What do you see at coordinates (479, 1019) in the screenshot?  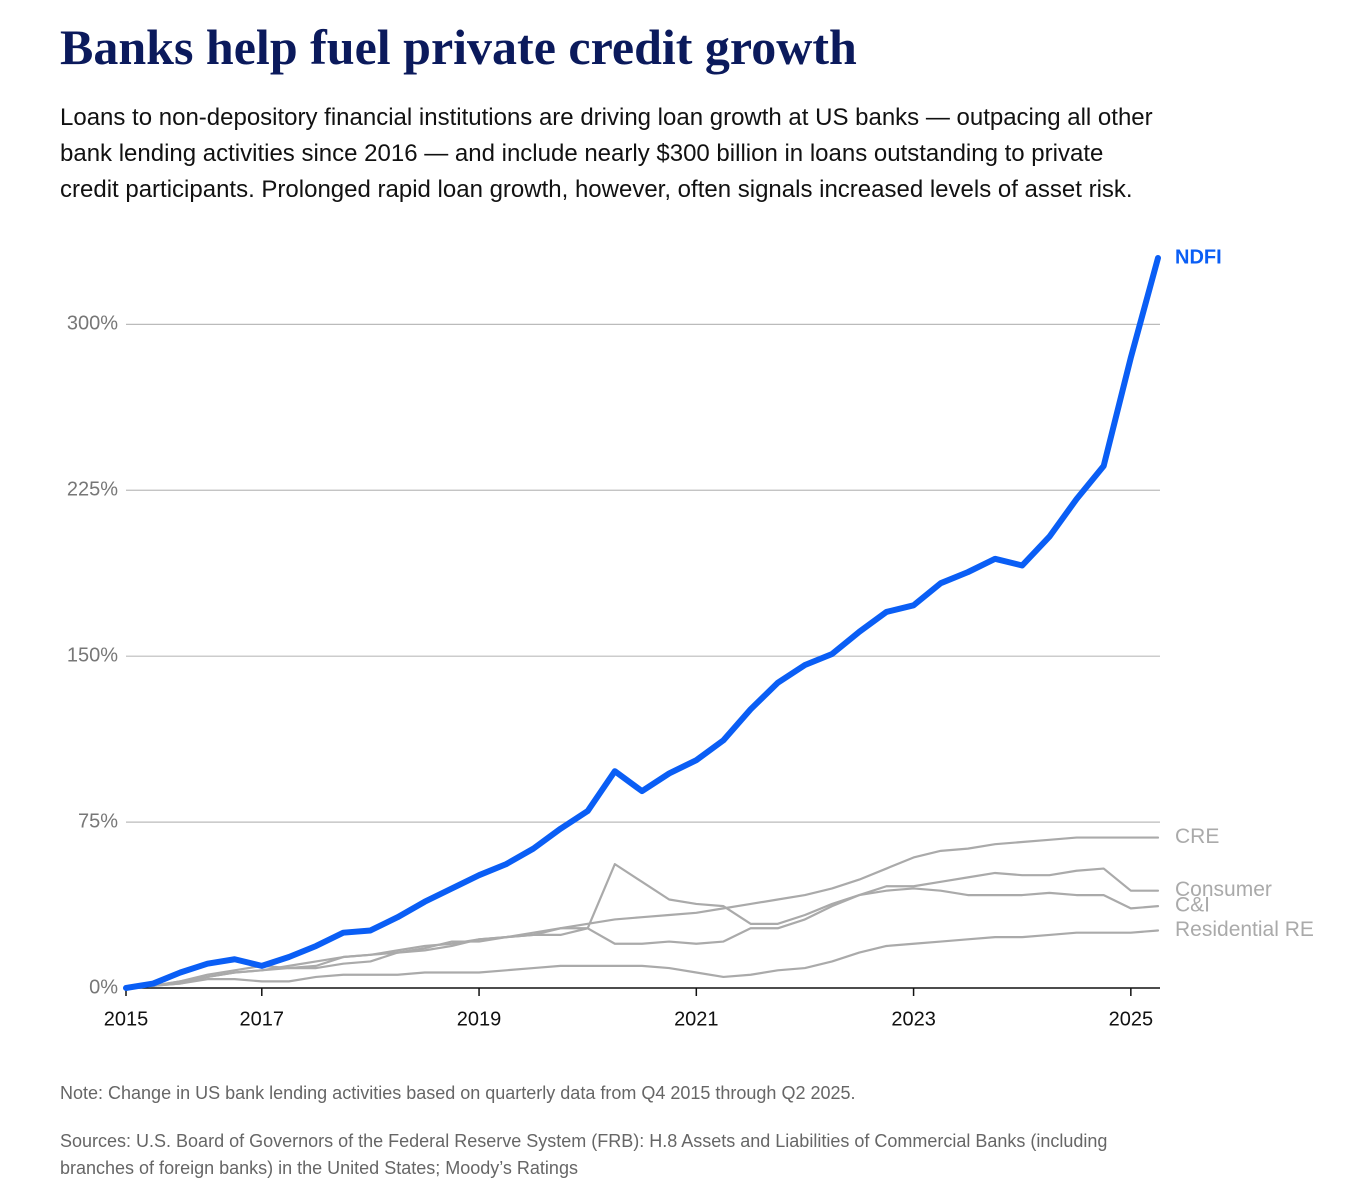 I see `x-tick-label: 2019` at bounding box center [479, 1019].